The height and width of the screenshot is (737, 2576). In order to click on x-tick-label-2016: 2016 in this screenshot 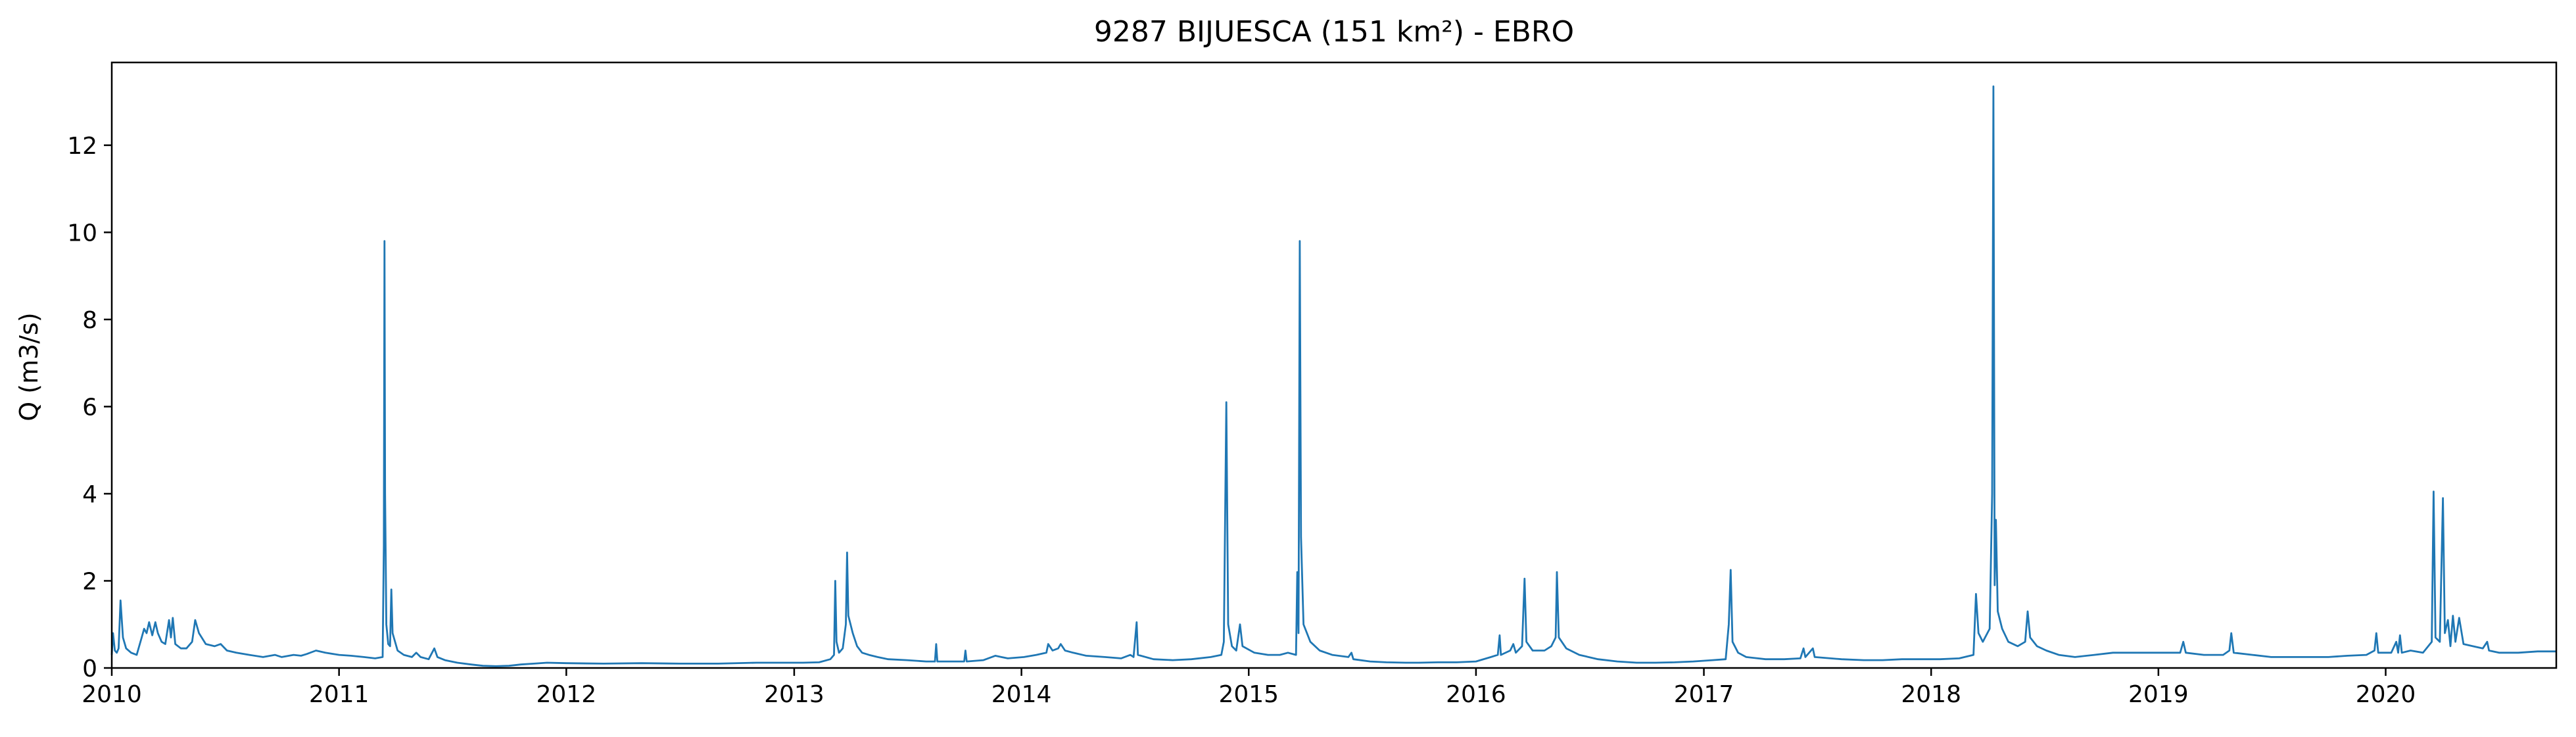, I will do `click(1476, 694)`.